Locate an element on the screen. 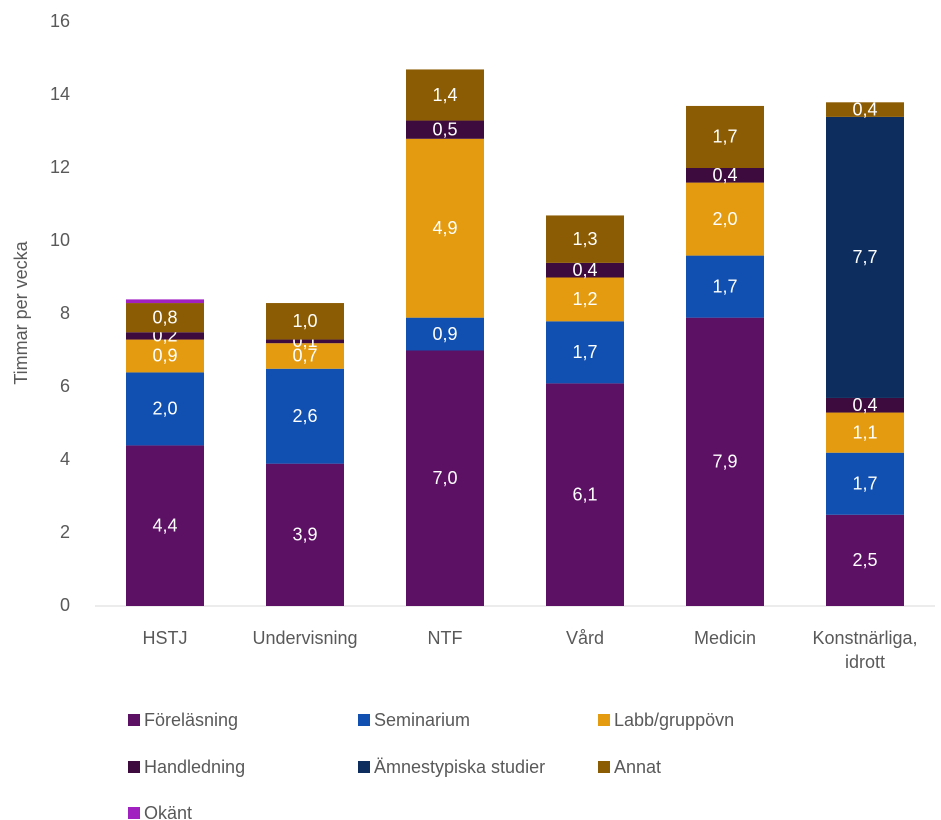 The width and height of the screenshot is (941, 820). data-label: 7,9 is located at coordinates (724, 462).